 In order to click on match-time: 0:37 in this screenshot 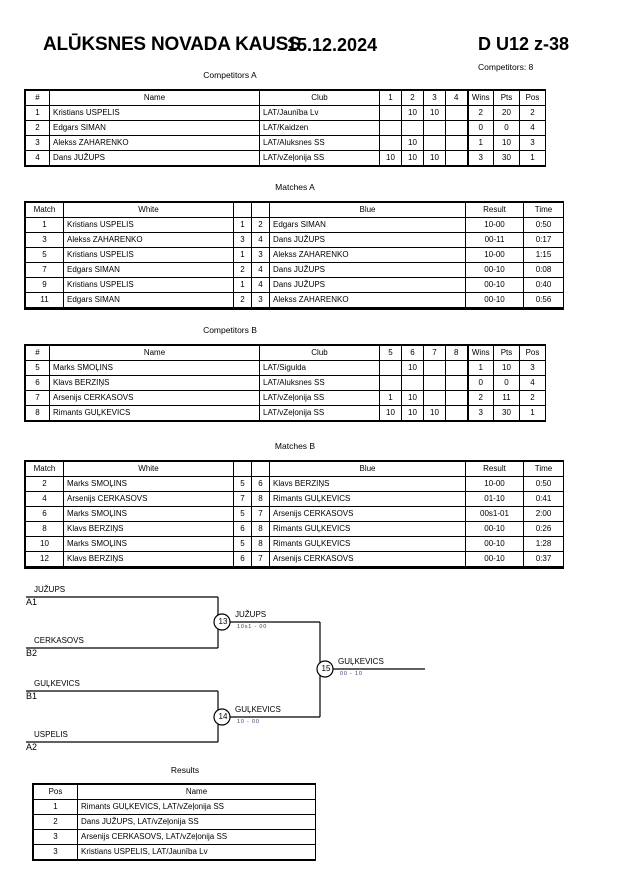, I will do `click(543, 559)`.